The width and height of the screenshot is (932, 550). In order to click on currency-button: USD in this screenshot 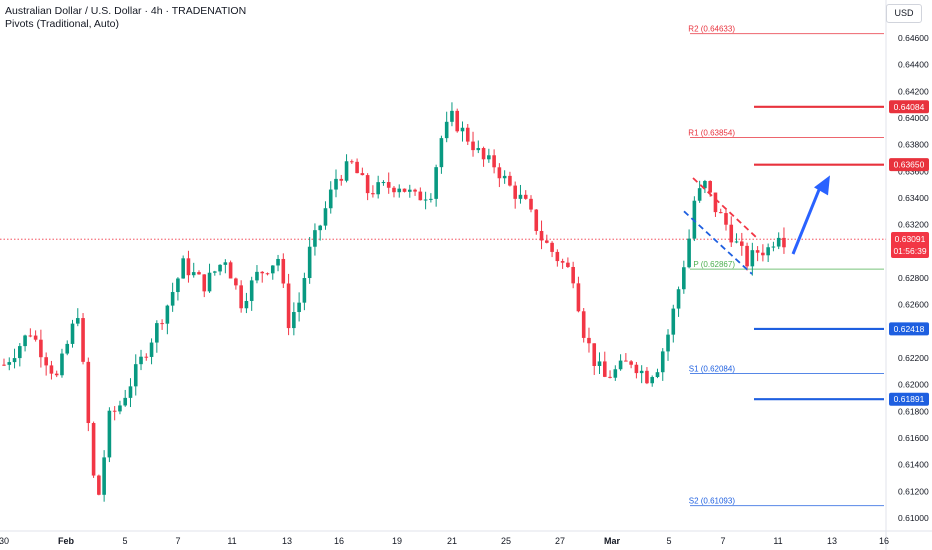, I will do `click(904, 13)`.